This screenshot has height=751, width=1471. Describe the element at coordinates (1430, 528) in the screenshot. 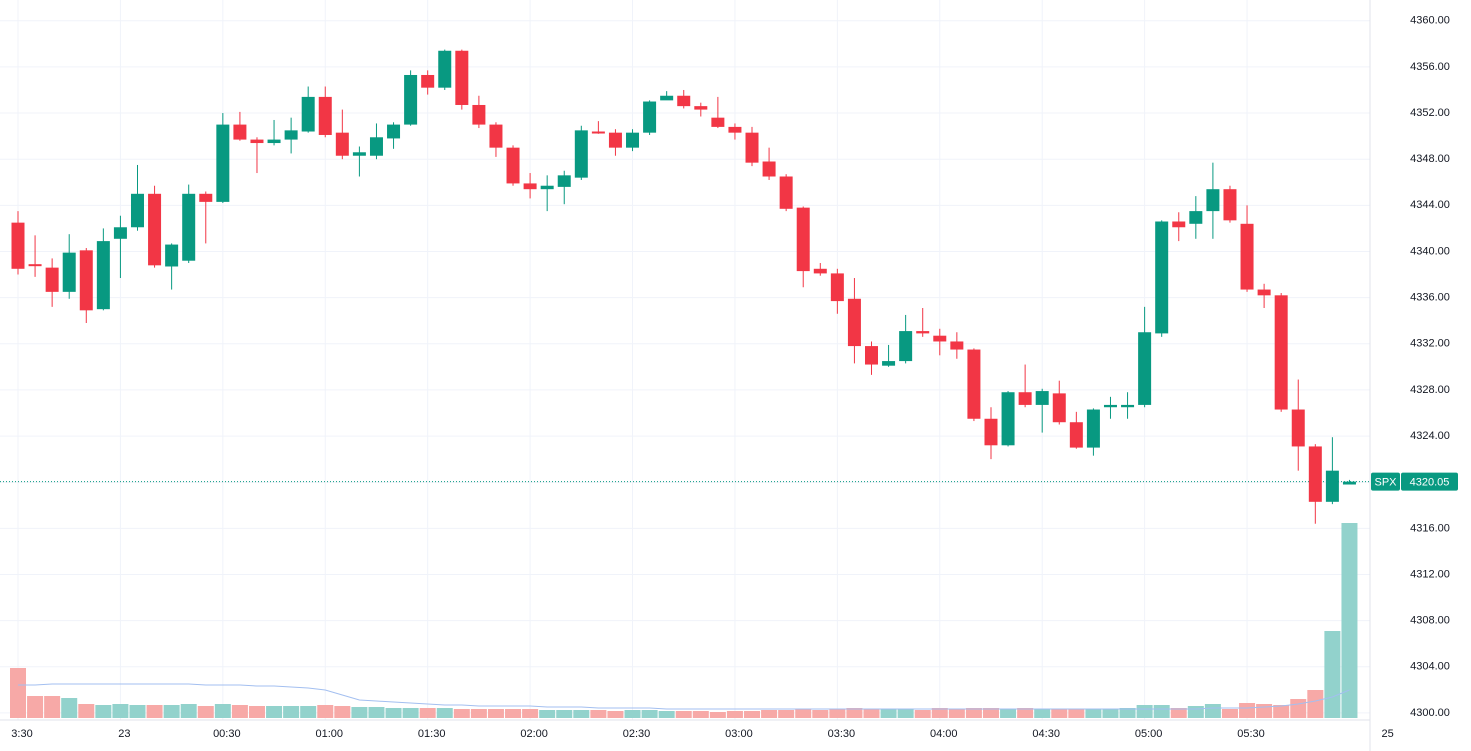

I see `y-tick-label: 4316.00` at that location.